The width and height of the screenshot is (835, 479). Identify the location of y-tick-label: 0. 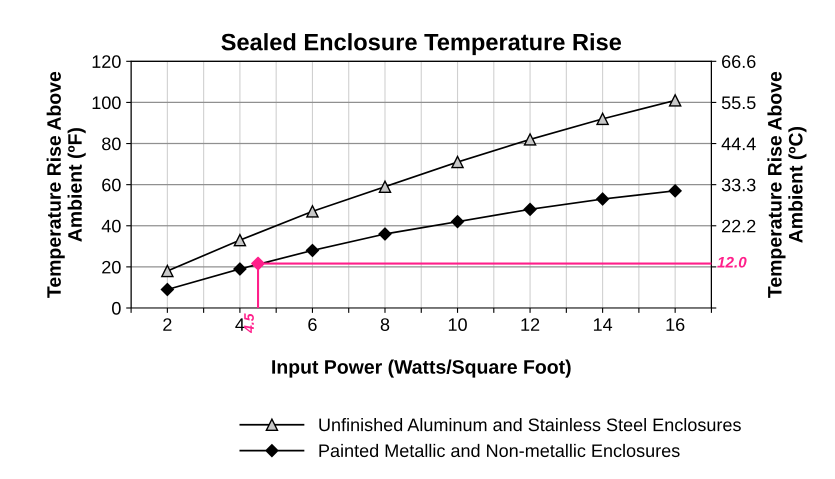
(116, 308).